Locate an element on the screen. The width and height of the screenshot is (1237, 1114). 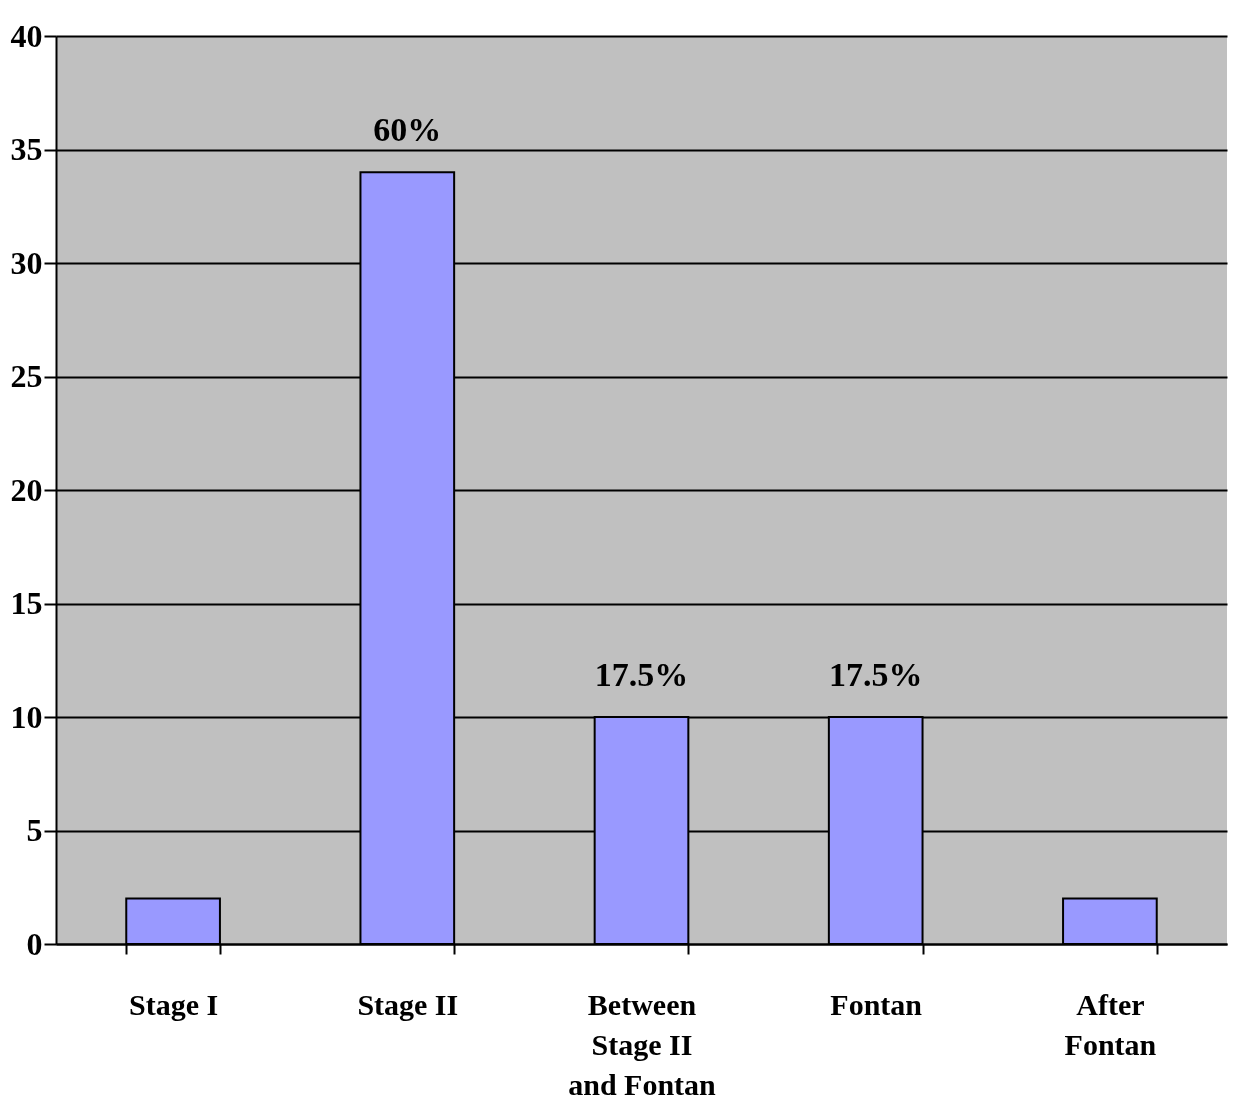
y-tick-label: 25 is located at coordinates (26, 376).